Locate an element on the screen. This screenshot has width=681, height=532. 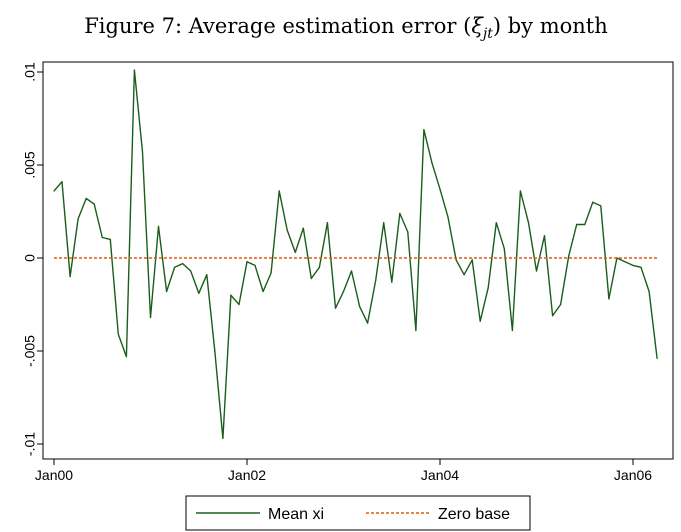
chart-title-main: Figure 7: Average estimation error ( is located at coordinates (277, 26).